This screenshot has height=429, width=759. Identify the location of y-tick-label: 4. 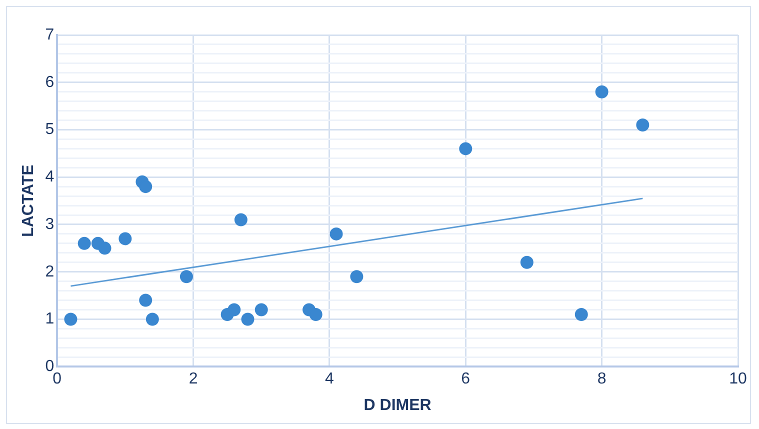
(49, 177).